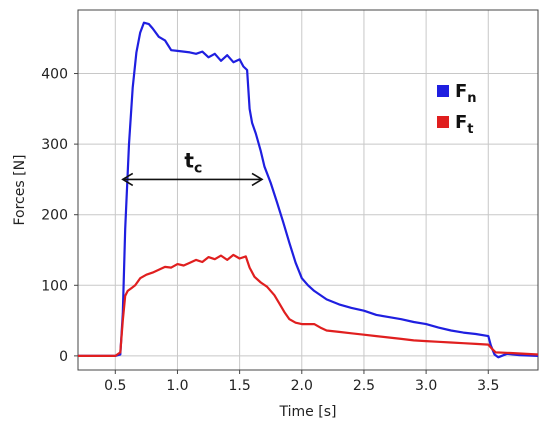 The image size is (550, 430). What do you see at coordinates (127, 179) in the screenshot?
I see `tc-arrow-head-left` at bounding box center [127, 179].